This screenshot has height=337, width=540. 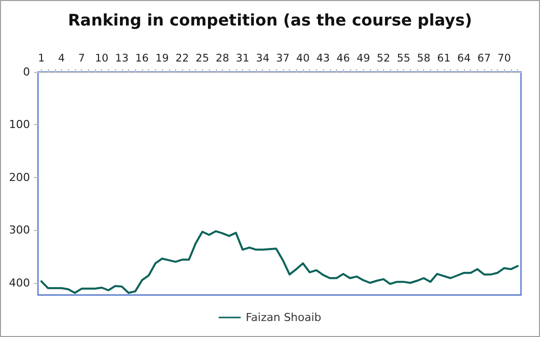 What do you see at coordinates (484, 58) in the screenshot?
I see `x-tick-label: 67` at bounding box center [484, 58].